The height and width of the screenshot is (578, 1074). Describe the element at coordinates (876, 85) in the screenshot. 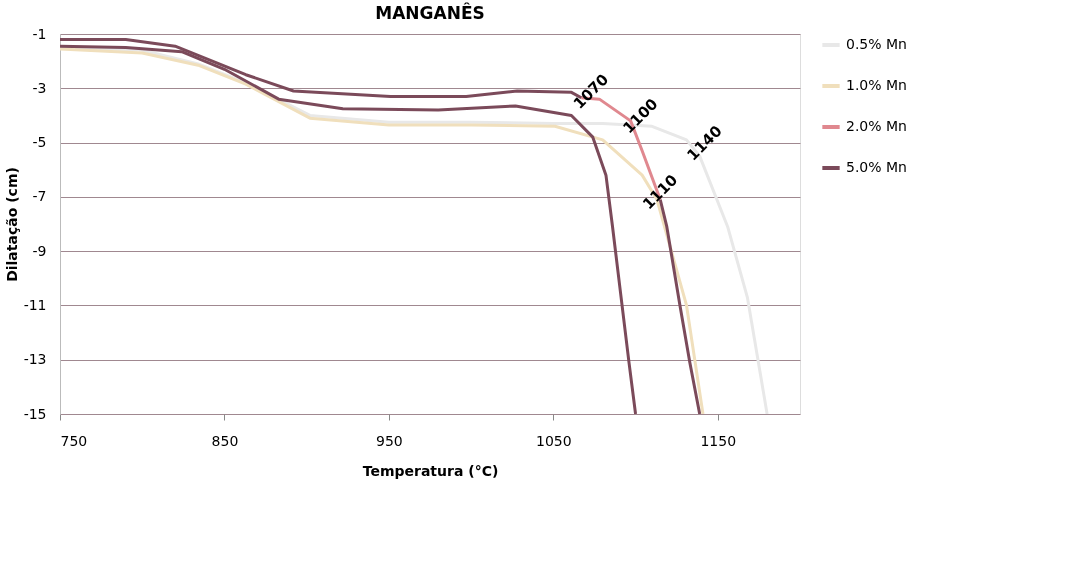

I see `legend-label: 1.0% Mn` at that location.